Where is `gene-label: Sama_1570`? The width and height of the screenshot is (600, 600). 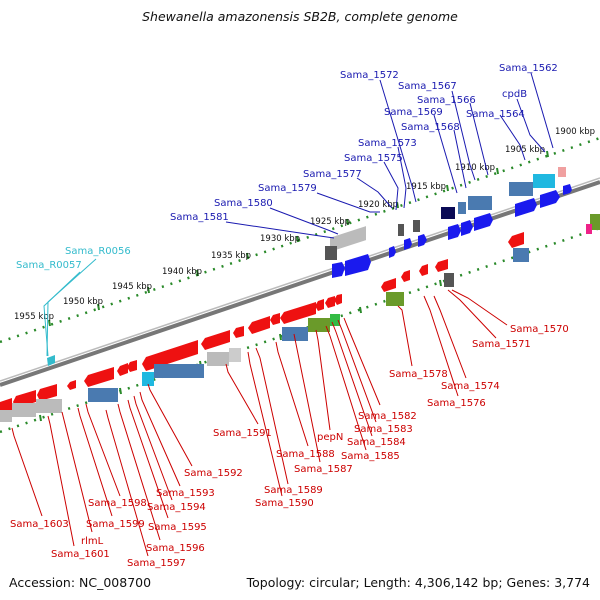
gene-label: Sama_1570 is located at coordinates (539, 329).